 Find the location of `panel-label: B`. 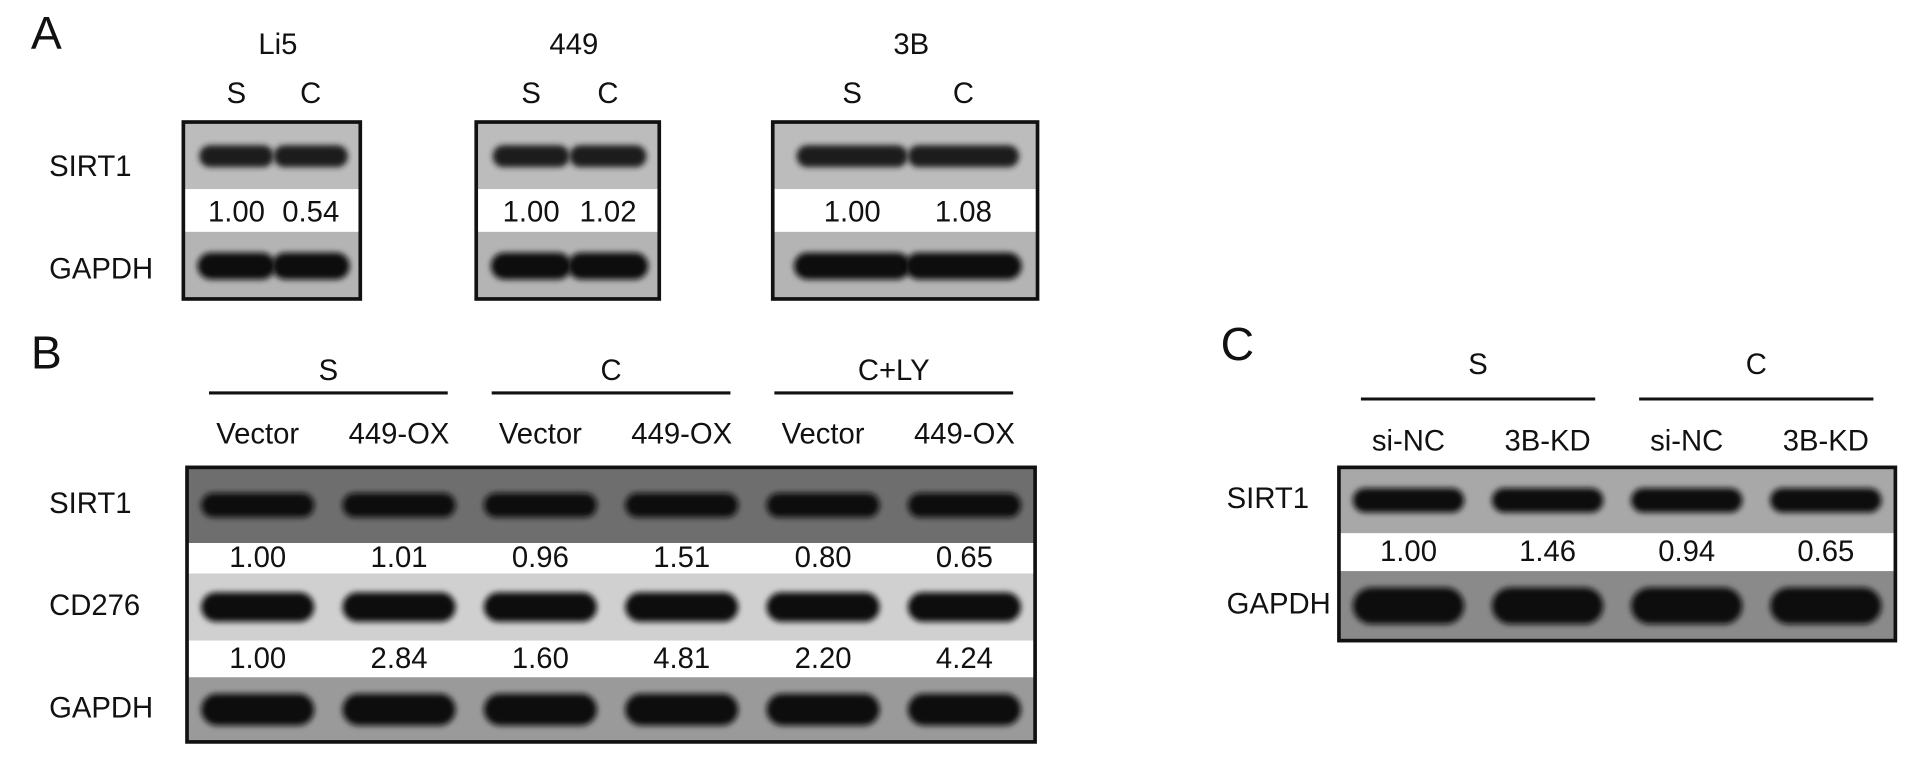

panel-label: B is located at coordinates (46, 353).